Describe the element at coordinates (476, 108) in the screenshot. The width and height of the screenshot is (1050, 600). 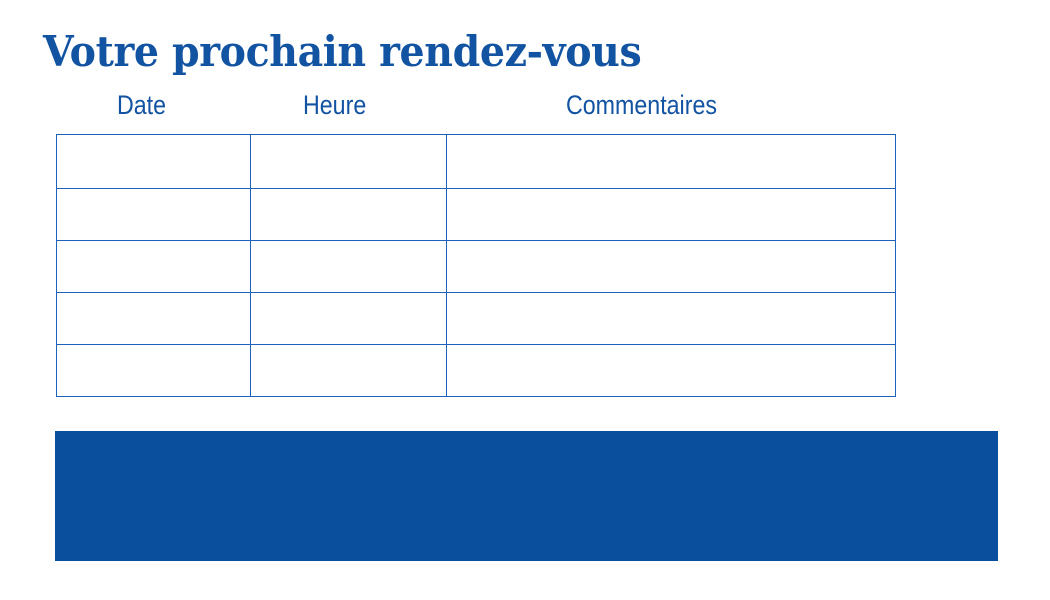
I see `table-column-headers: Date Heure Commentaires` at that location.